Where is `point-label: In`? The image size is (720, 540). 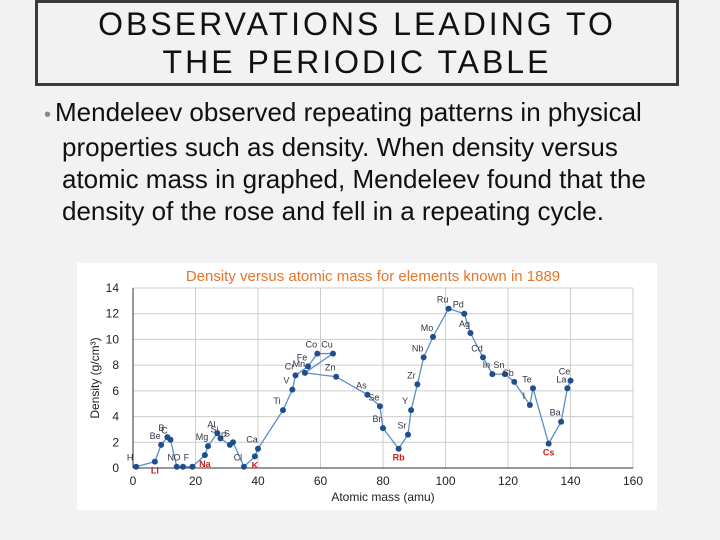 point-label: In is located at coordinates (487, 365).